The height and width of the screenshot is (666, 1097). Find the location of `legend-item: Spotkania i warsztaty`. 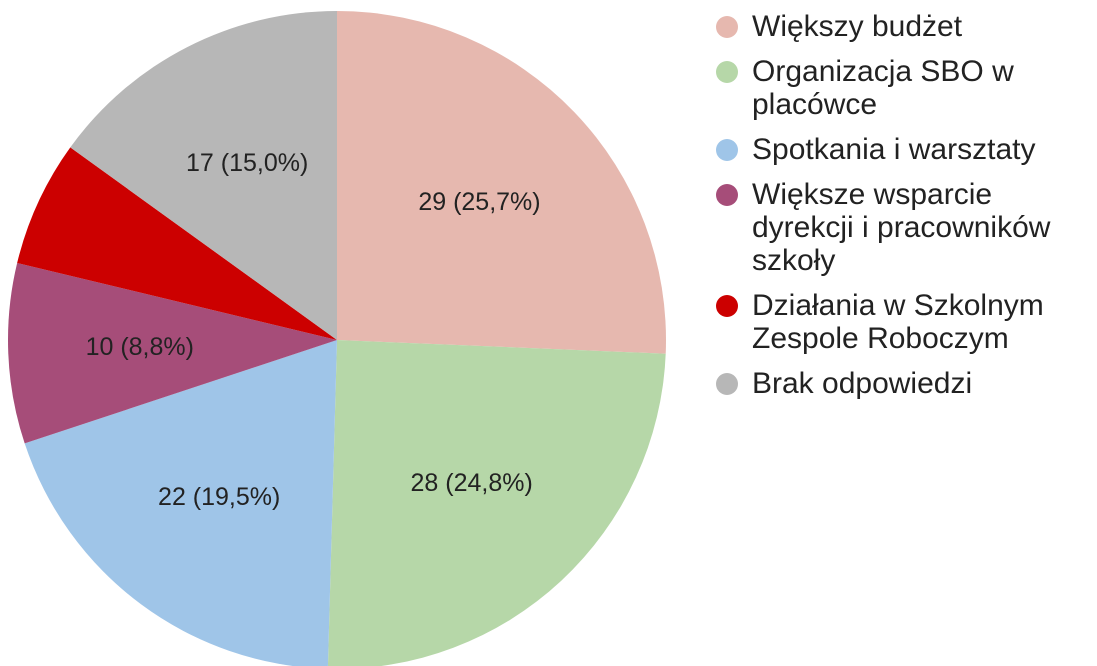

legend-item: Spotkania i warsztaty is located at coordinates (901, 149).